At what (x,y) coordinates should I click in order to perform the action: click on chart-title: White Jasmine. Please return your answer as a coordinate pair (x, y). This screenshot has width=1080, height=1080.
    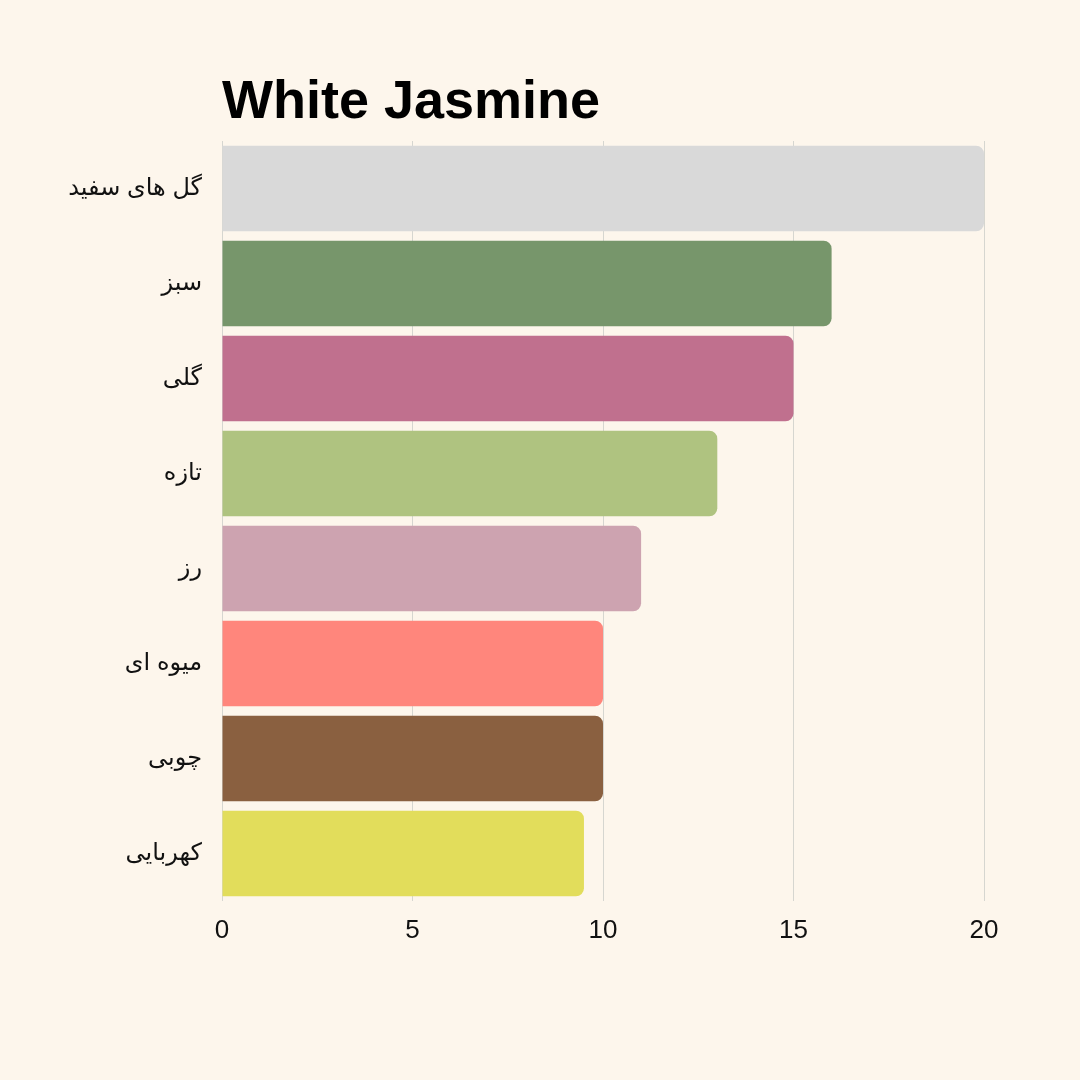
    Looking at the image, I should click on (411, 99).